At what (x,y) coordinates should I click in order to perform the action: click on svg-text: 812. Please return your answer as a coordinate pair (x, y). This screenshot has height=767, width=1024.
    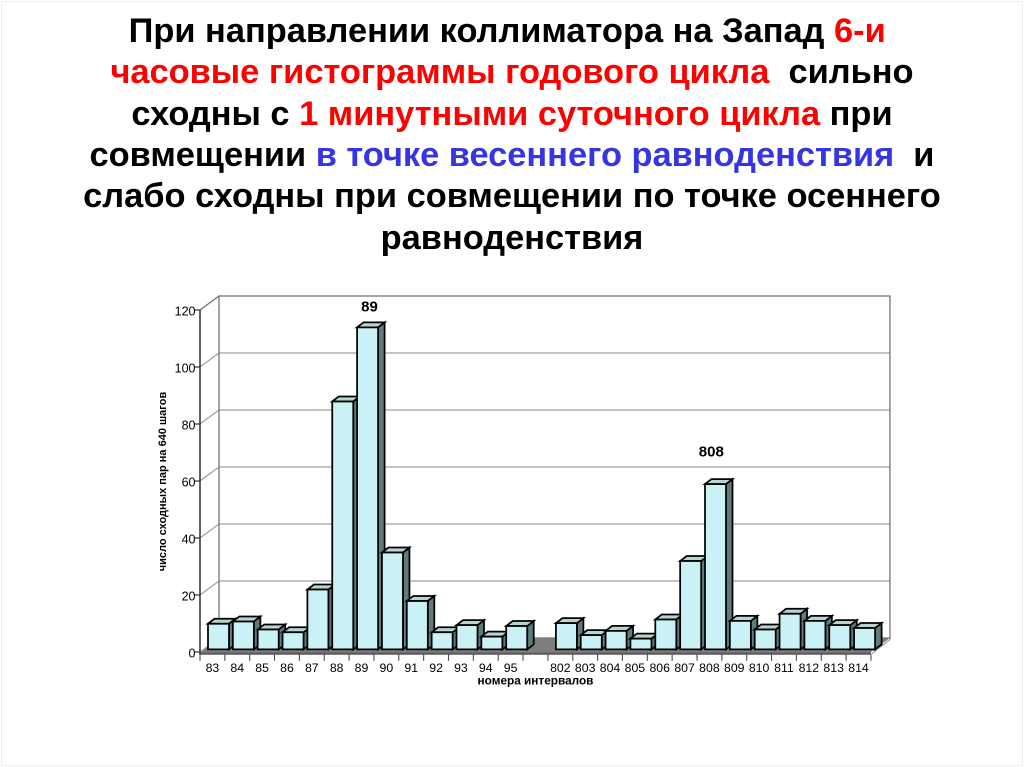
    Looking at the image, I should click on (809, 668).